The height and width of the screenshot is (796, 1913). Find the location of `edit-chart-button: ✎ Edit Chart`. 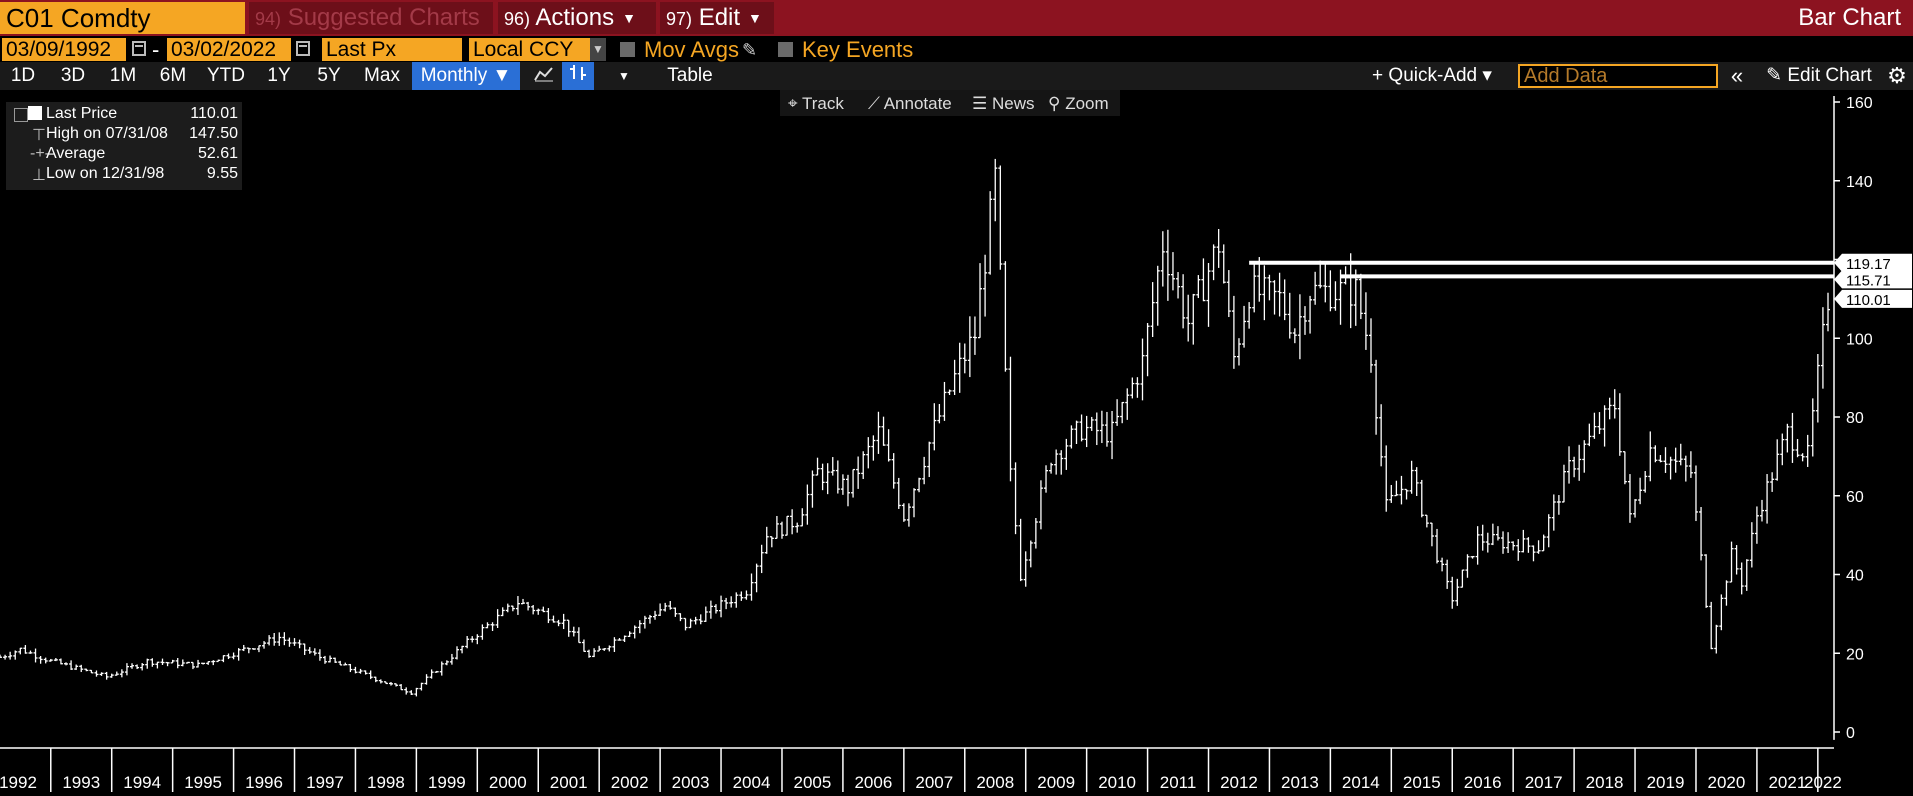

edit-chart-button: ✎ Edit Chart is located at coordinates (1819, 75).